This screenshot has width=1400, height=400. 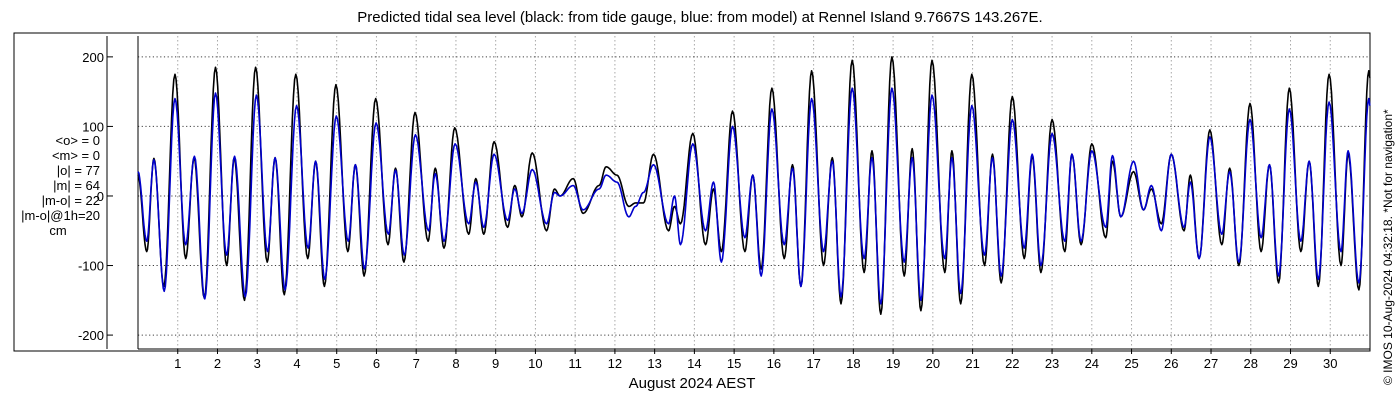 What do you see at coordinates (1251, 363) in the screenshot?
I see `x-tick-label-28: 28` at bounding box center [1251, 363].